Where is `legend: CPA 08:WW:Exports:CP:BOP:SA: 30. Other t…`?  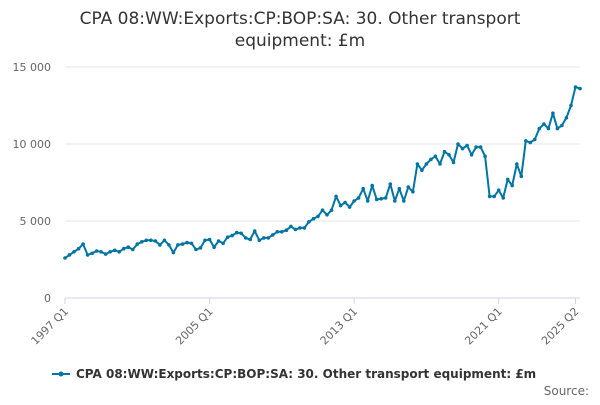 legend: CPA 08:WW:Exports:CP:BOP:SA: 30. Other t… is located at coordinates (294, 374).